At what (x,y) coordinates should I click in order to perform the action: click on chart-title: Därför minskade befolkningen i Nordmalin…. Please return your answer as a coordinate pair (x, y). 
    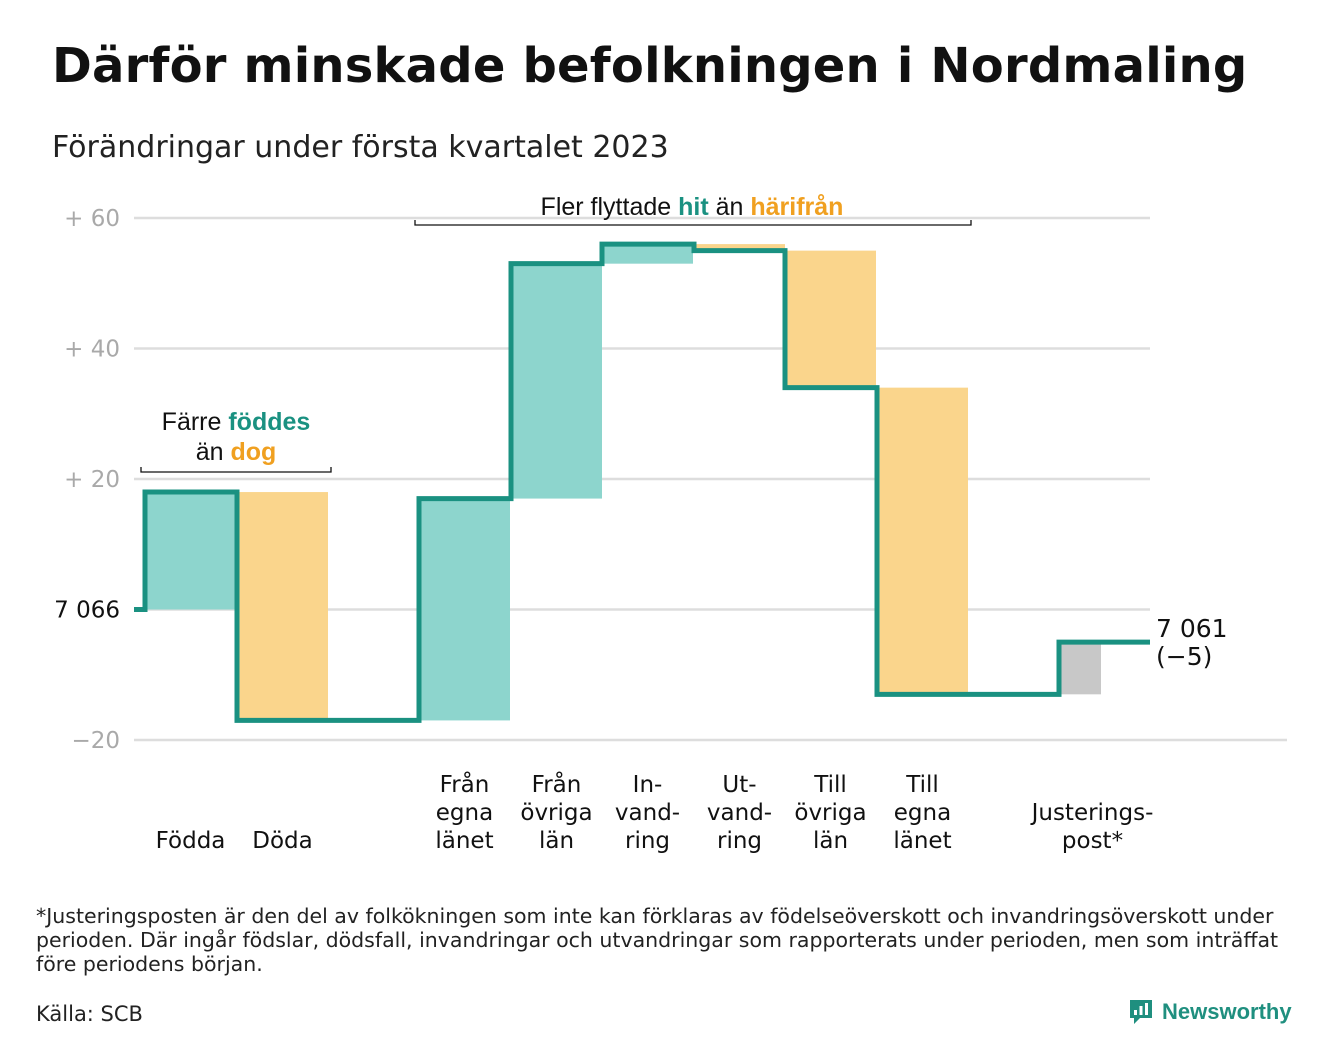
    Looking at the image, I should click on (650, 66).